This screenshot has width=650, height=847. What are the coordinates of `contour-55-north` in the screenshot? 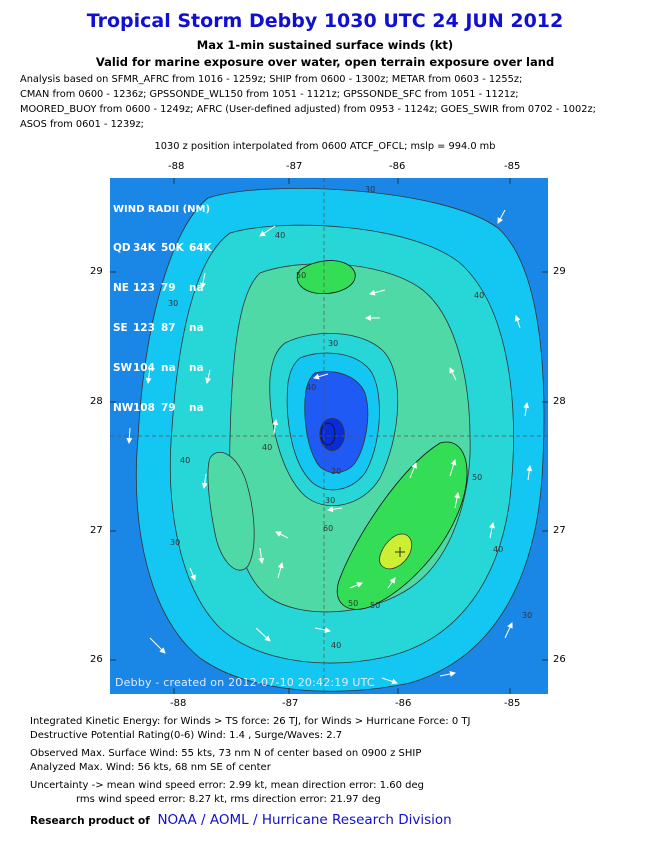 It's located at (326, 277).